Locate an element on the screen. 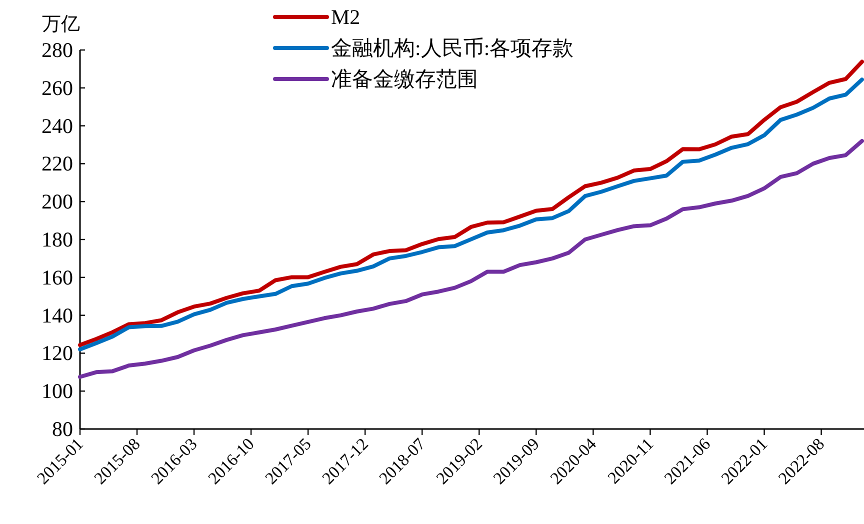  y-tick-label: 280 is located at coordinates (57, 50).